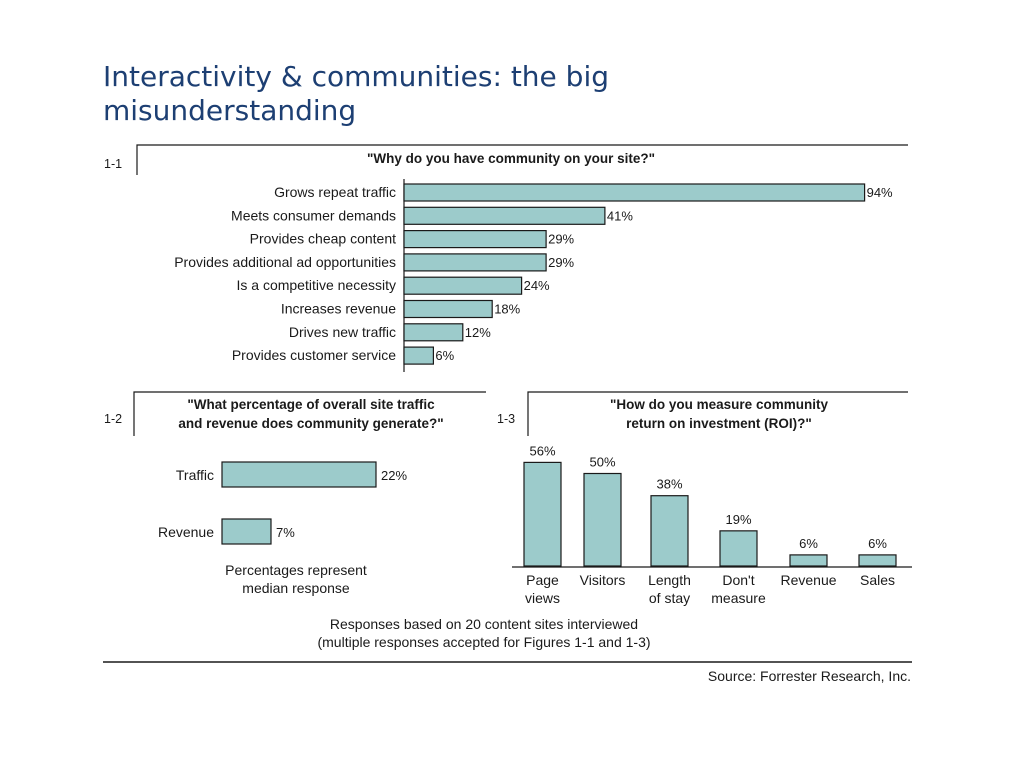  What do you see at coordinates (542, 450) in the screenshot?
I see `value-label-1-3-0: 56%` at bounding box center [542, 450].